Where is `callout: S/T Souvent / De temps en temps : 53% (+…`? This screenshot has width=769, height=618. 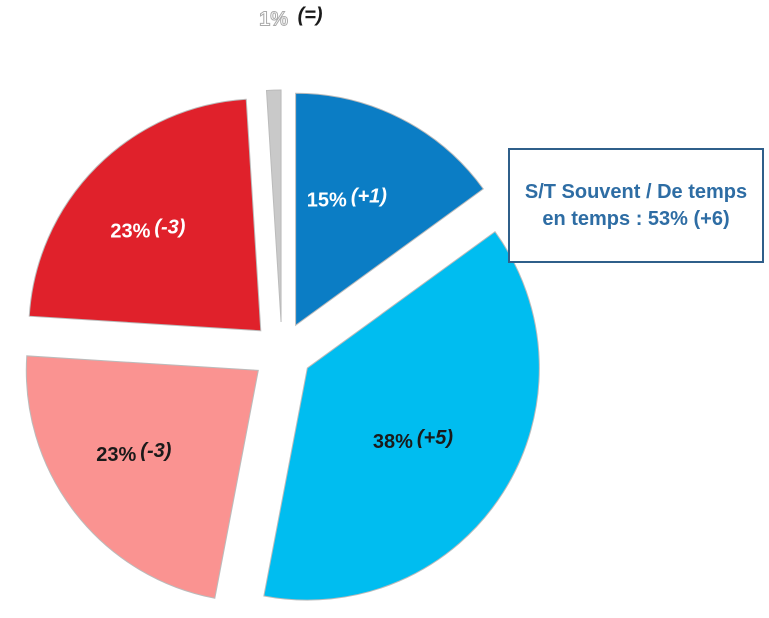 callout: S/T Souvent / De temps en temps : 53% (+… is located at coordinates (636, 205).